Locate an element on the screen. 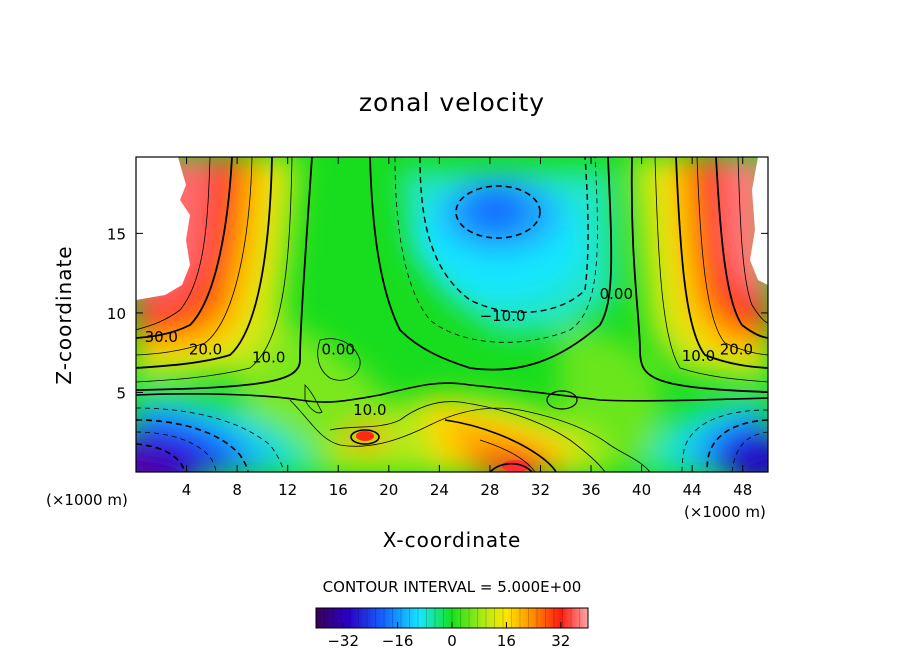 The width and height of the screenshot is (904, 654). contour-interval-text: CONTOUR INTERVAL = 5.000E+00 is located at coordinates (452, 587).